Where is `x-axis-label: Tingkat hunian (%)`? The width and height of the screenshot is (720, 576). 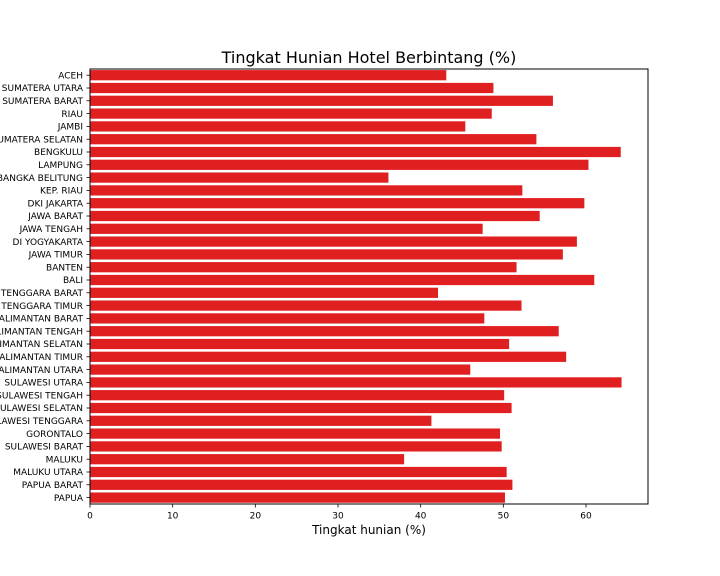 x-axis-label: Tingkat hunian (%) is located at coordinates (368, 530).